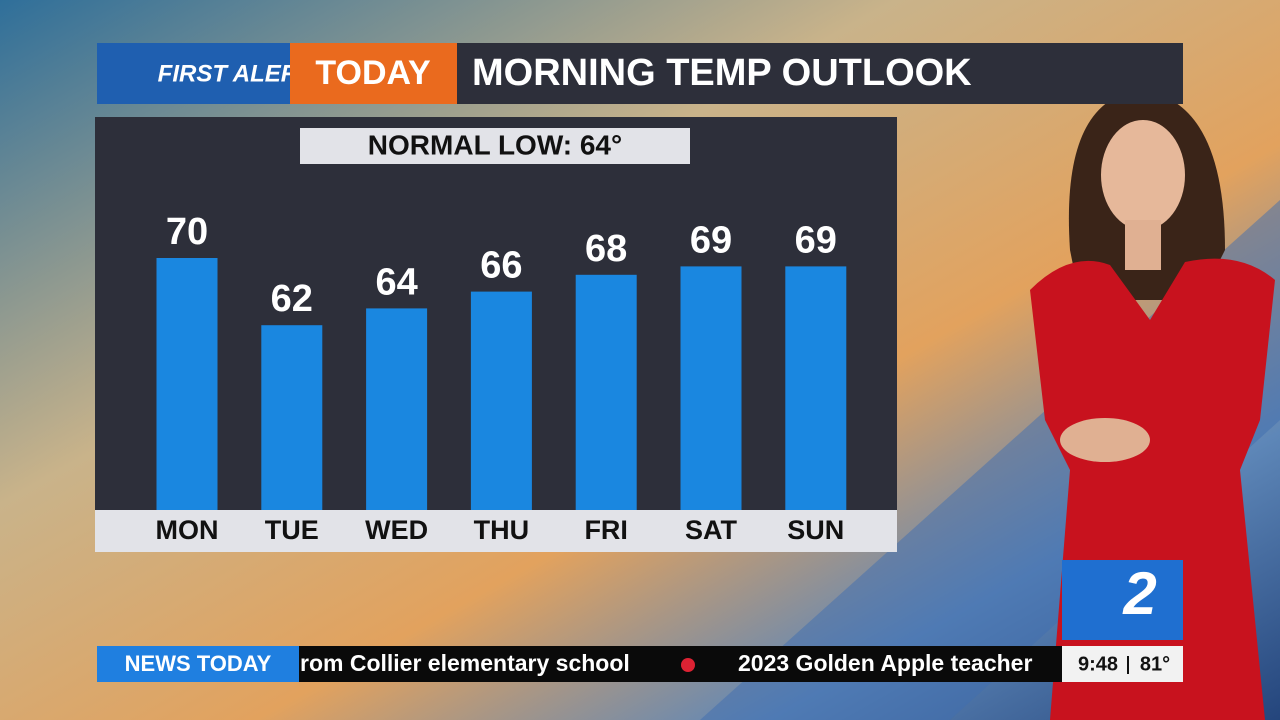 The width and height of the screenshot is (1280, 720). What do you see at coordinates (502, 530) in the screenshot?
I see `x-tick-label: THU` at bounding box center [502, 530].